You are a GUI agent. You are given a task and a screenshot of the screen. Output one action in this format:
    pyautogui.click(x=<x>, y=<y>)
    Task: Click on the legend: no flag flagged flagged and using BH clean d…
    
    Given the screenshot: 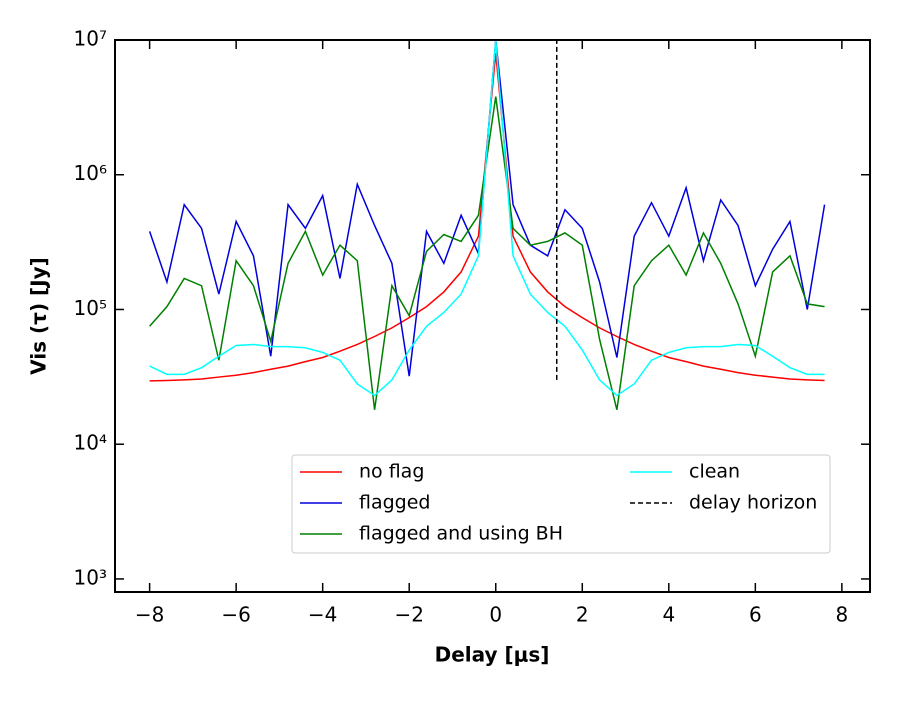 What is the action you would take?
    pyautogui.click(x=561, y=504)
    